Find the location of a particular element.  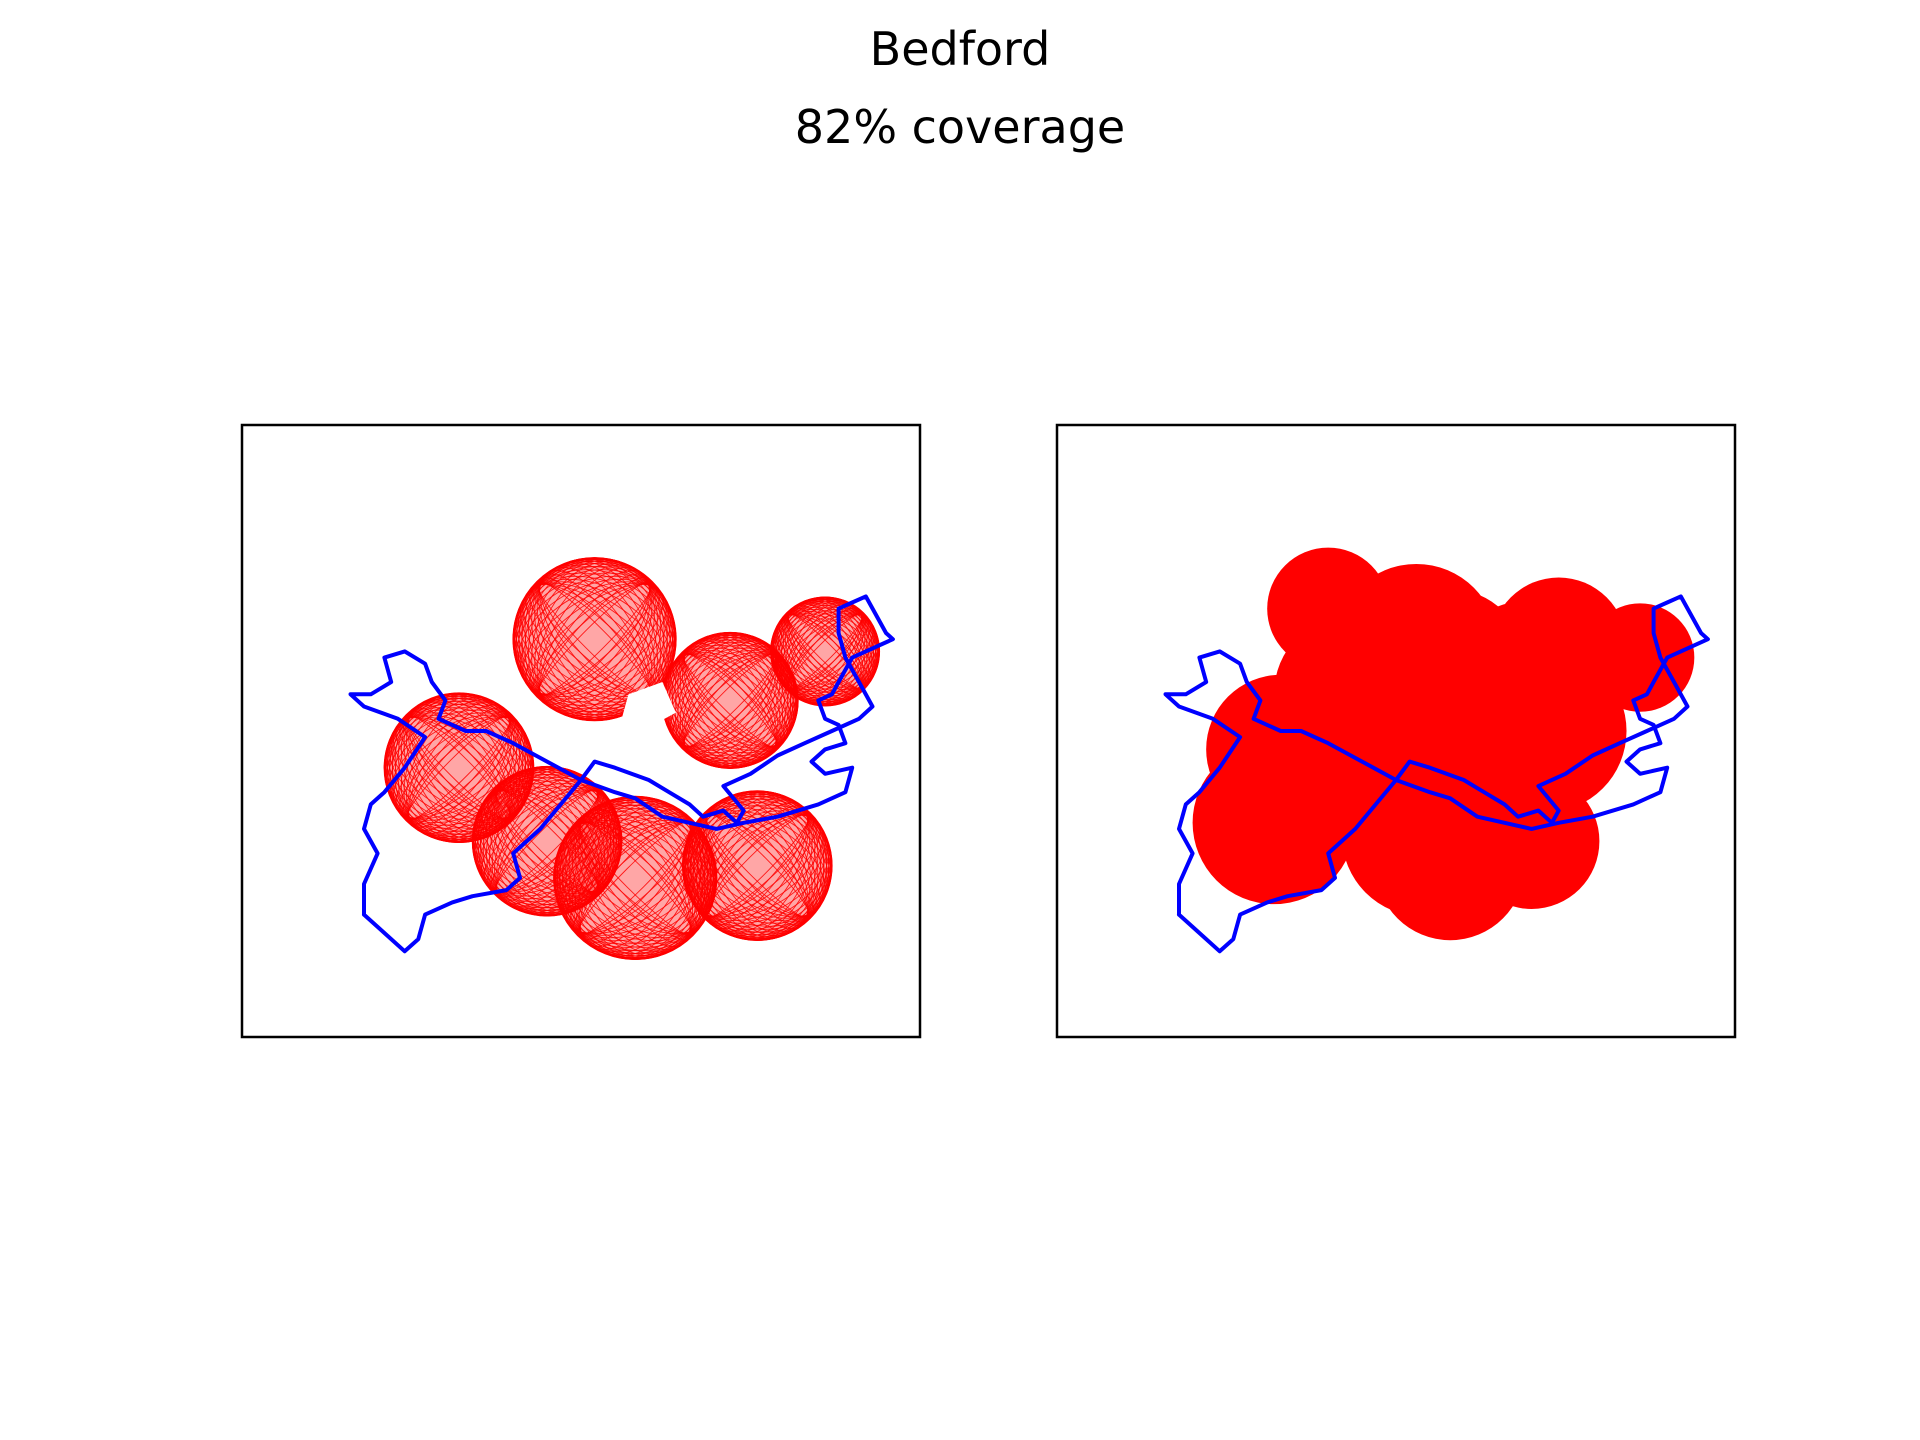

left-panel is located at coordinates (621, 758).